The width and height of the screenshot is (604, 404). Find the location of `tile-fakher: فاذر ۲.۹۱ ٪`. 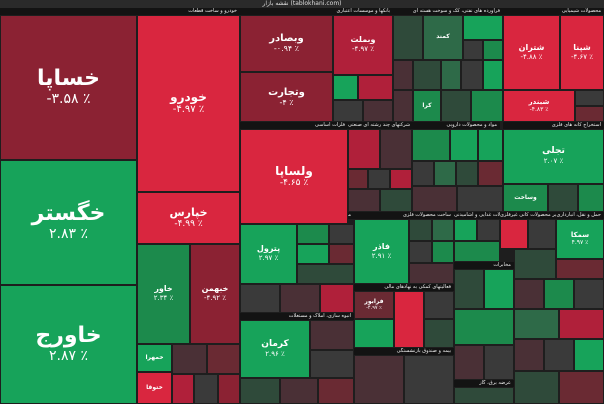

tile-fakher: فاذر ۲.۹۱ ٪ is located at coordinates (381, 251).